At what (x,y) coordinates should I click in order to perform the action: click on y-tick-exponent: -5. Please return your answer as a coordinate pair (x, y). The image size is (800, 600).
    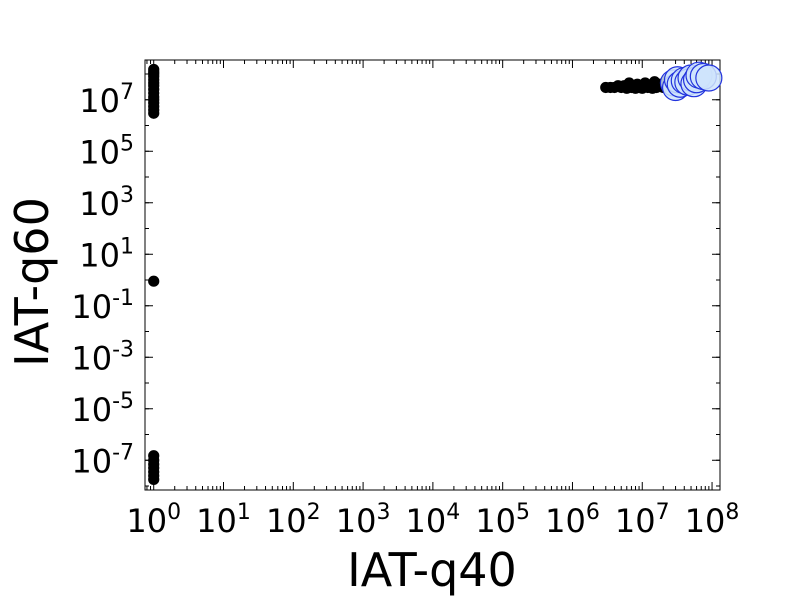
    Looking at the image, I should click on (123, 401).